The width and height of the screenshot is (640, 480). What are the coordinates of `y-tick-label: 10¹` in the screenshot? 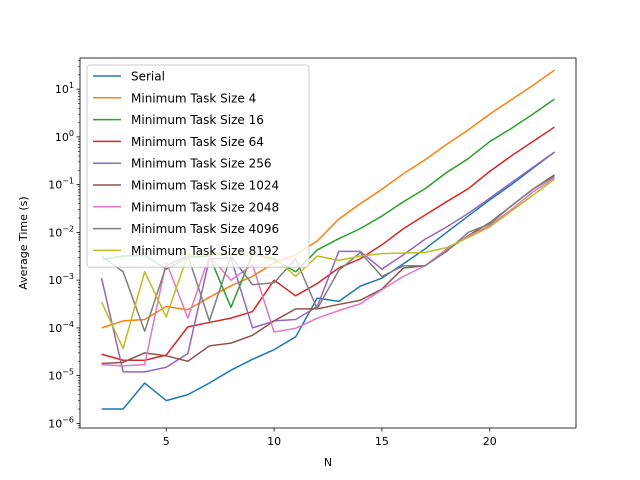 It's located at (64, 88).